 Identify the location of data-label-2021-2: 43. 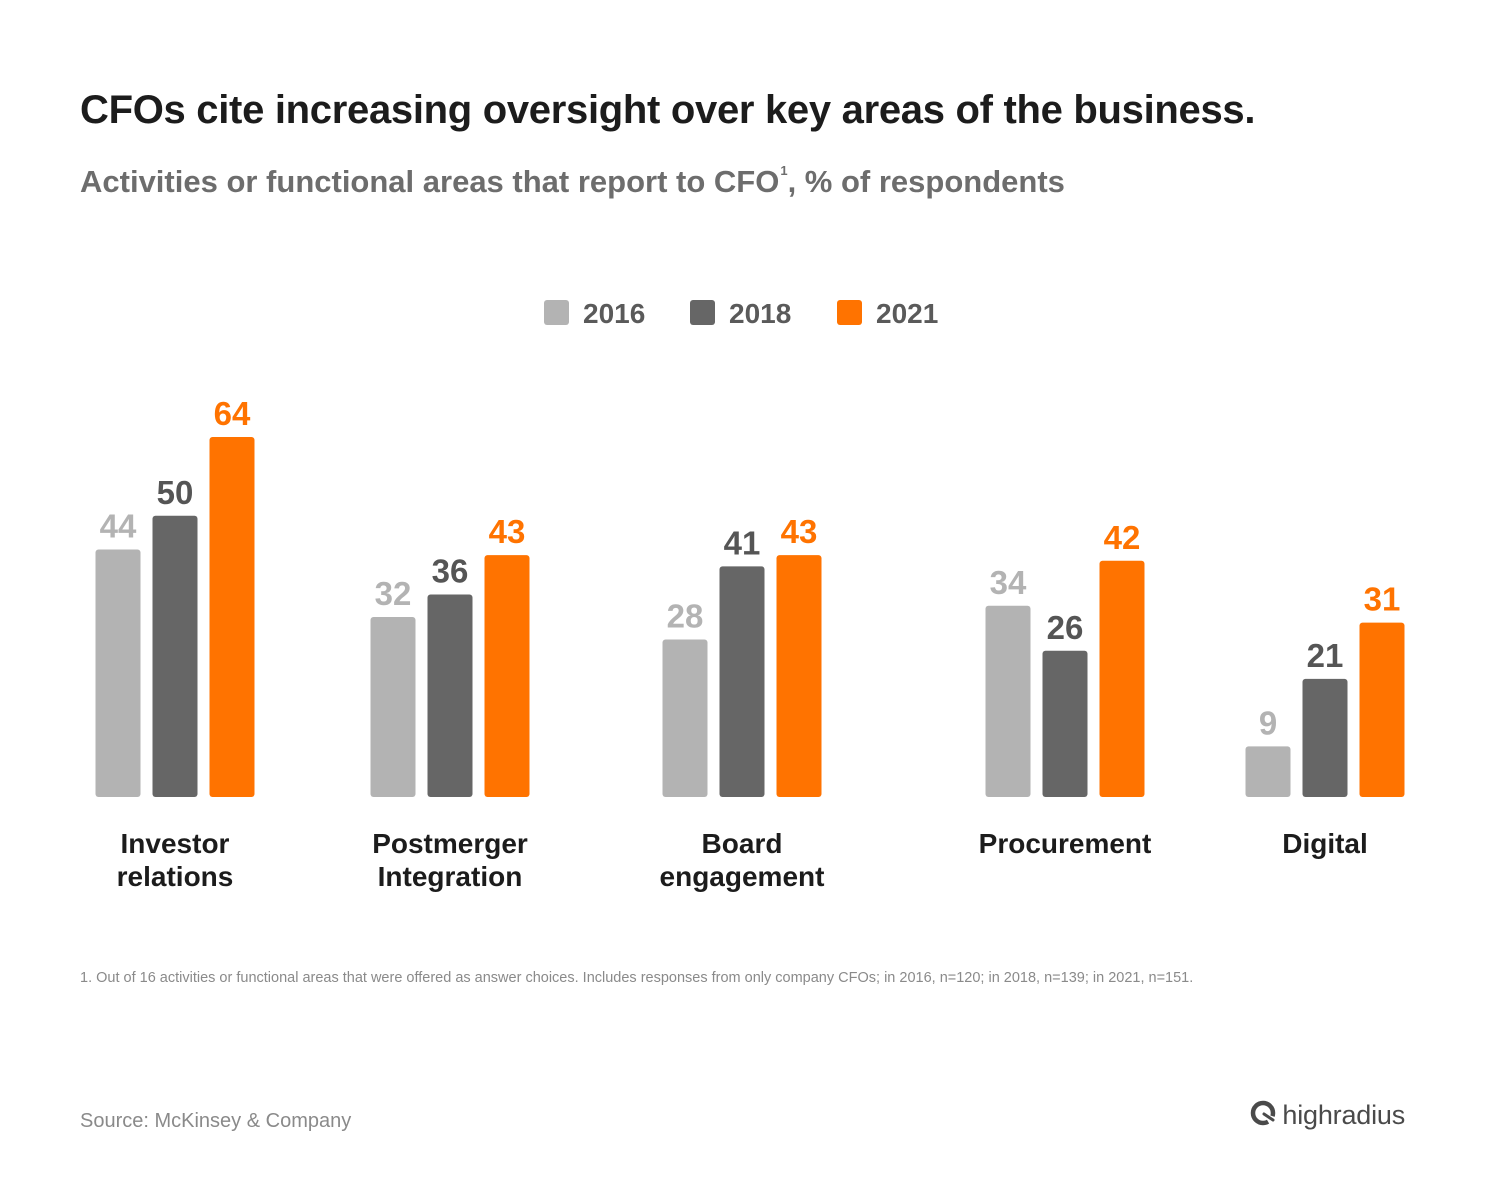
(799, 531).